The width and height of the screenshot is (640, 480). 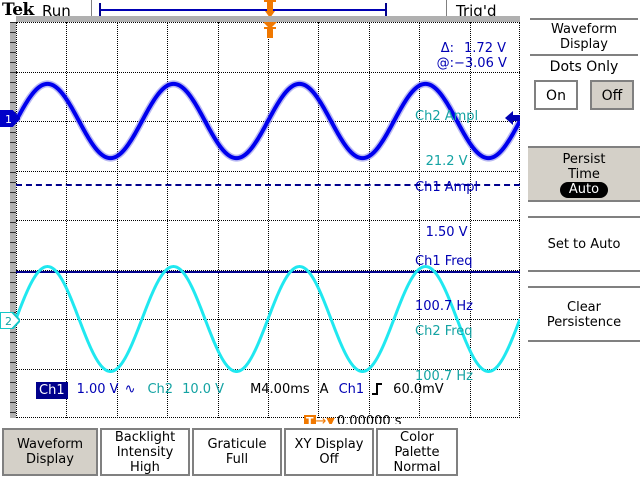 What do you see at coordinates (321, 421) in the screenshot?
I see `arrow-right-icon: →` at bounding box center [321, 421].